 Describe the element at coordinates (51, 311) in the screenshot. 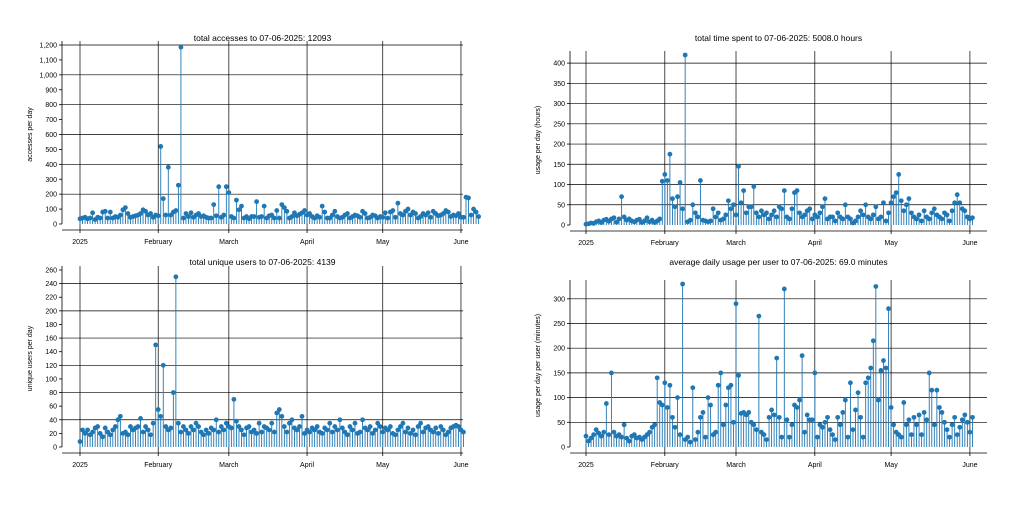

I see `y-tick-label: 200` at that location.